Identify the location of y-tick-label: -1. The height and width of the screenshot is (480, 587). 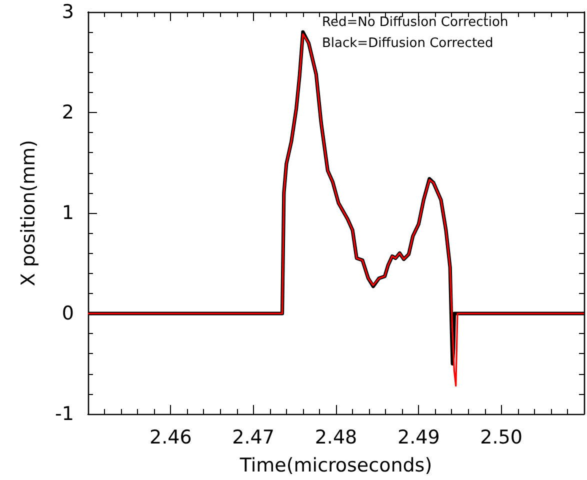
(64, 414).